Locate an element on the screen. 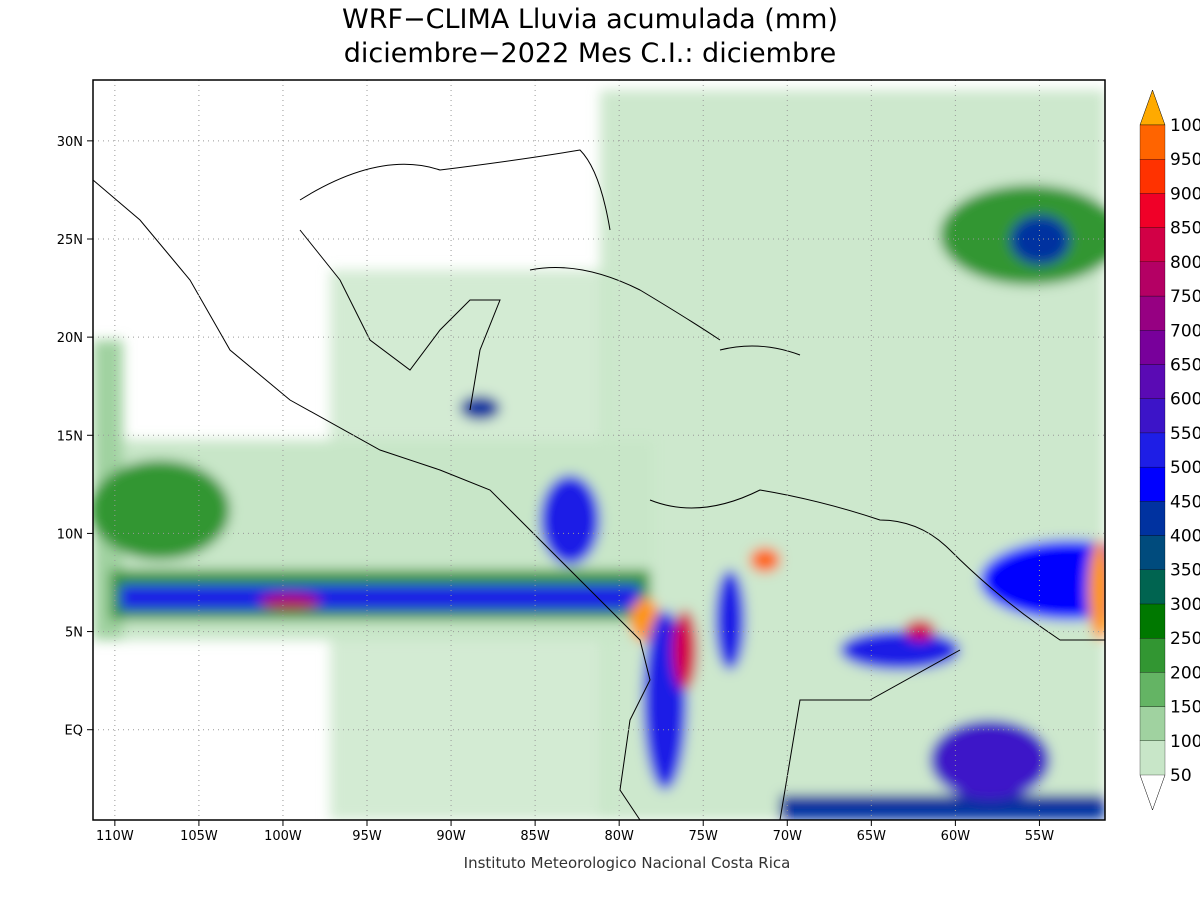 The height and width of the screenshot is (900, 1200). y-tick-label: 25N is located at coordinates (70, 240).